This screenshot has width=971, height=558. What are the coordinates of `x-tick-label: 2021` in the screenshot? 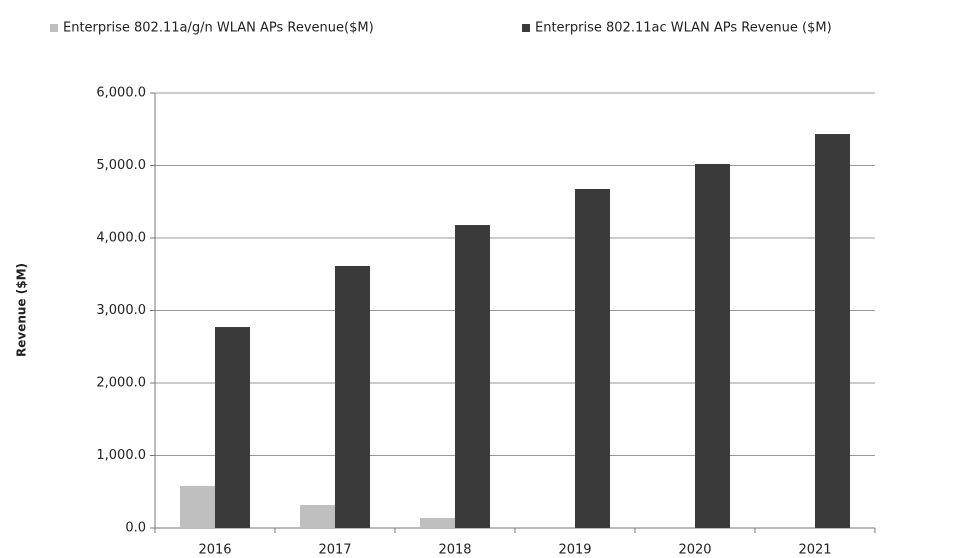 It's located at (814, 550).